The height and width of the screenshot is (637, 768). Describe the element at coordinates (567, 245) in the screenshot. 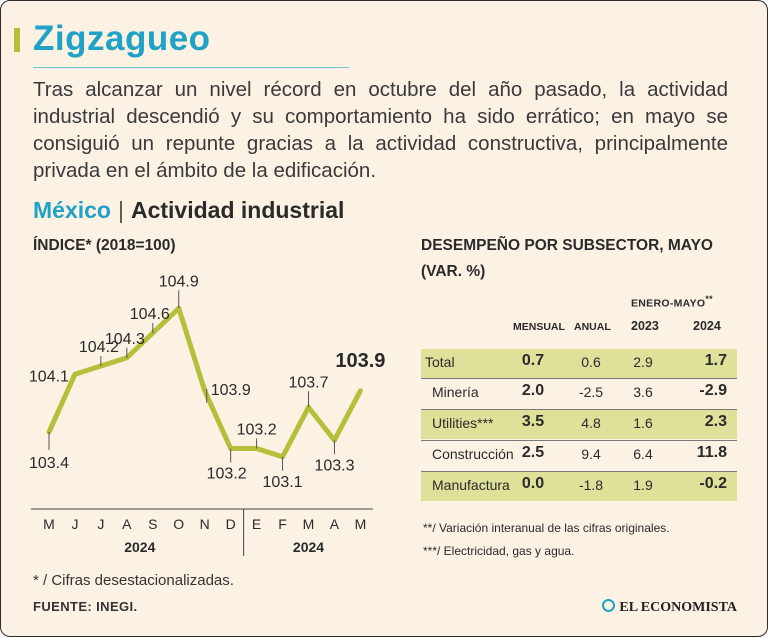

I see `table-title: DESEMPEÑO POR SUBSECTOR, MAYO` at that location.